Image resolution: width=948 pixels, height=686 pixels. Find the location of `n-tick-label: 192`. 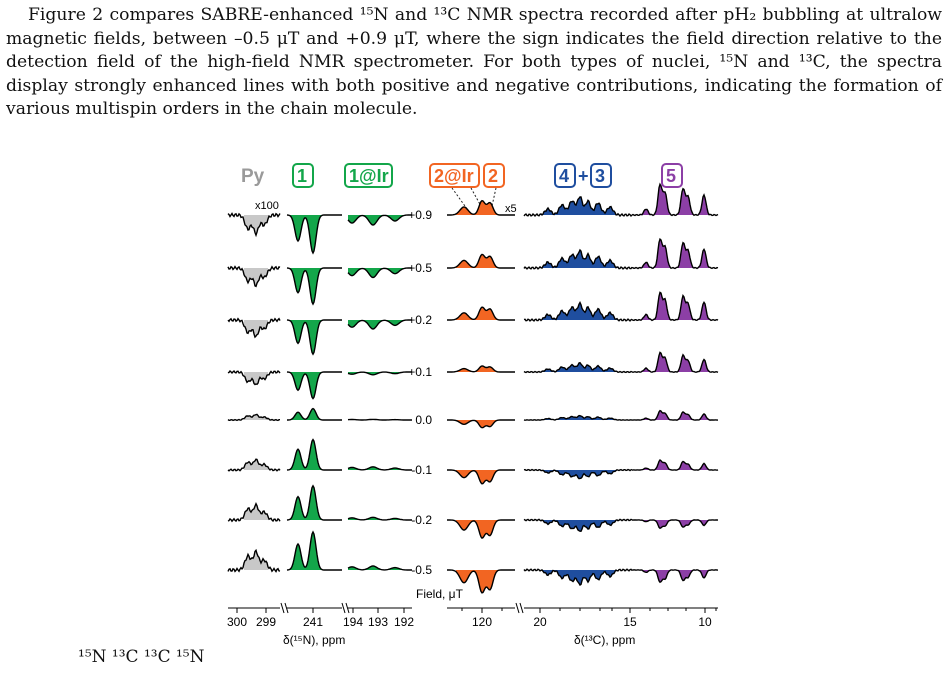

n-tick-label: 192 is located at coordinates (404, 622).